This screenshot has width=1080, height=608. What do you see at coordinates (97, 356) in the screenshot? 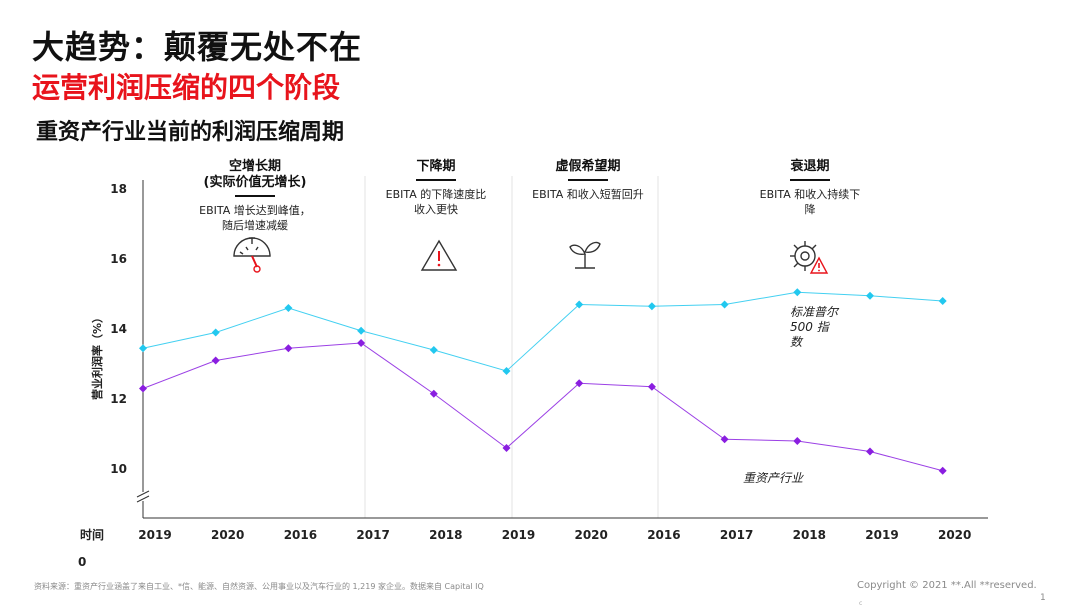
I see `y-axis-label: 营业利润率（%）` at bounding box center [97, 356].